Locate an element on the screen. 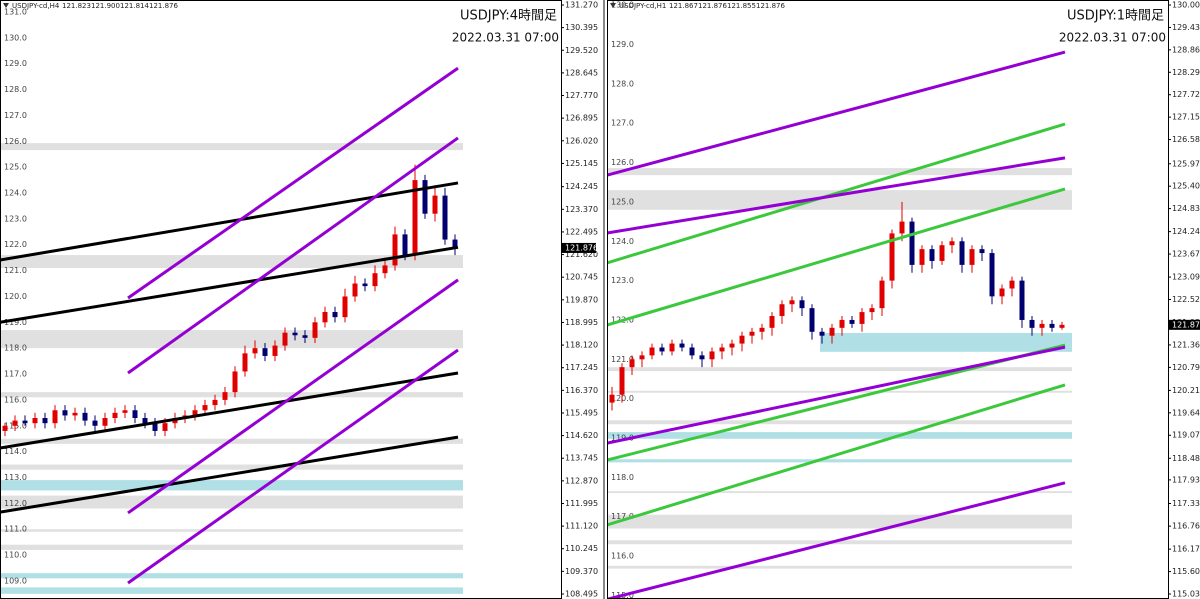  chart-title: USDJPY:1時間足 is located at coordinates (1115, 16).